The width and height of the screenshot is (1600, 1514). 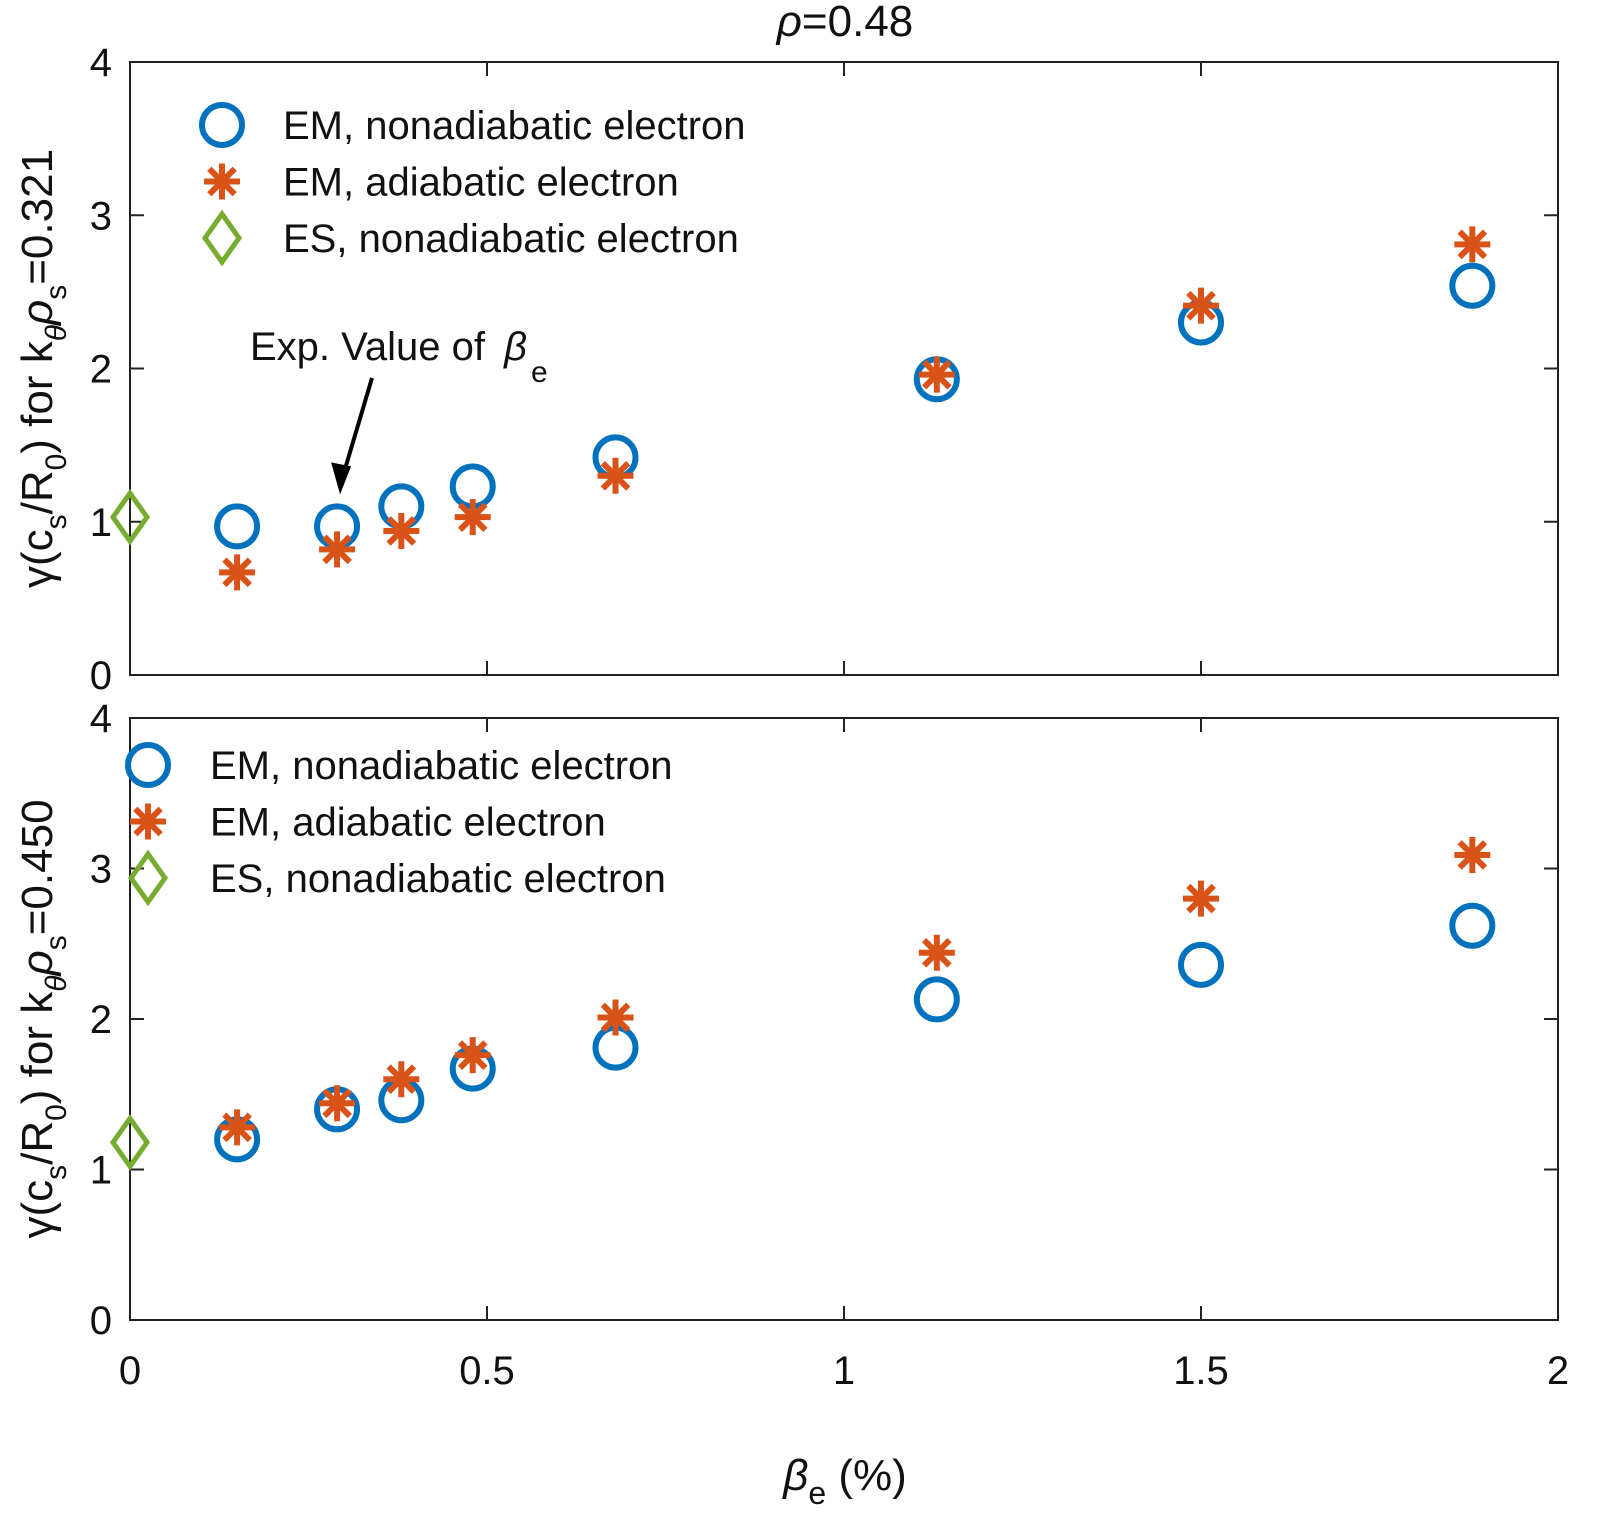 I want to click on arrow-head-icon, so click(x=341, y=478).